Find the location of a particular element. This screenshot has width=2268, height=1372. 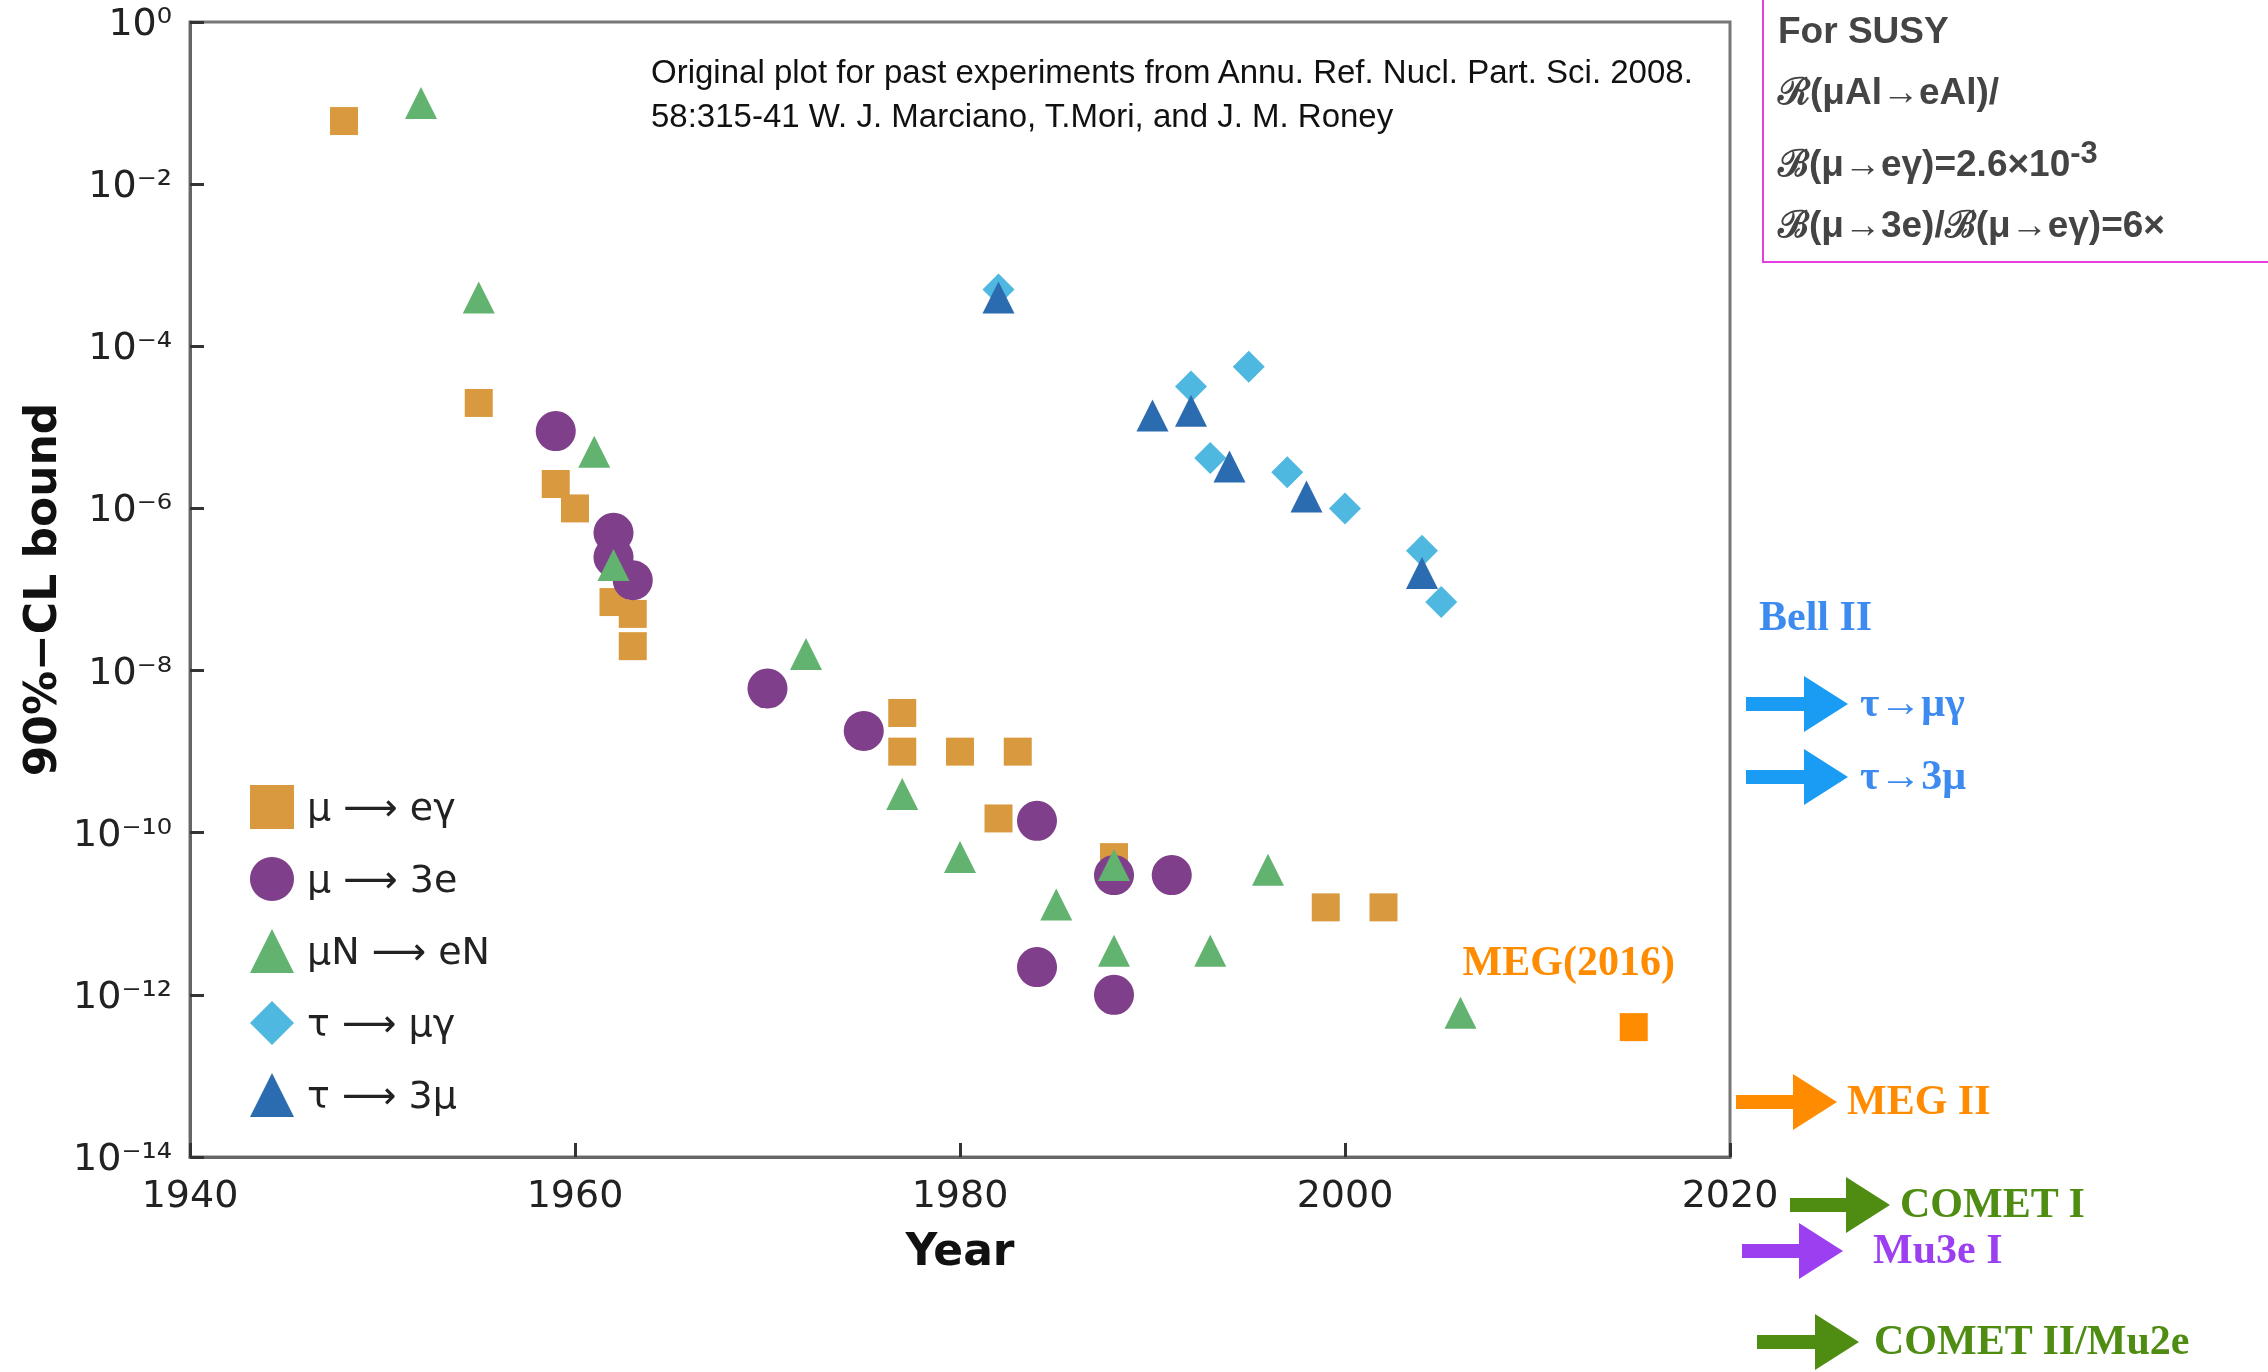

text: MEG II is located at coordinates (1919, 1100).